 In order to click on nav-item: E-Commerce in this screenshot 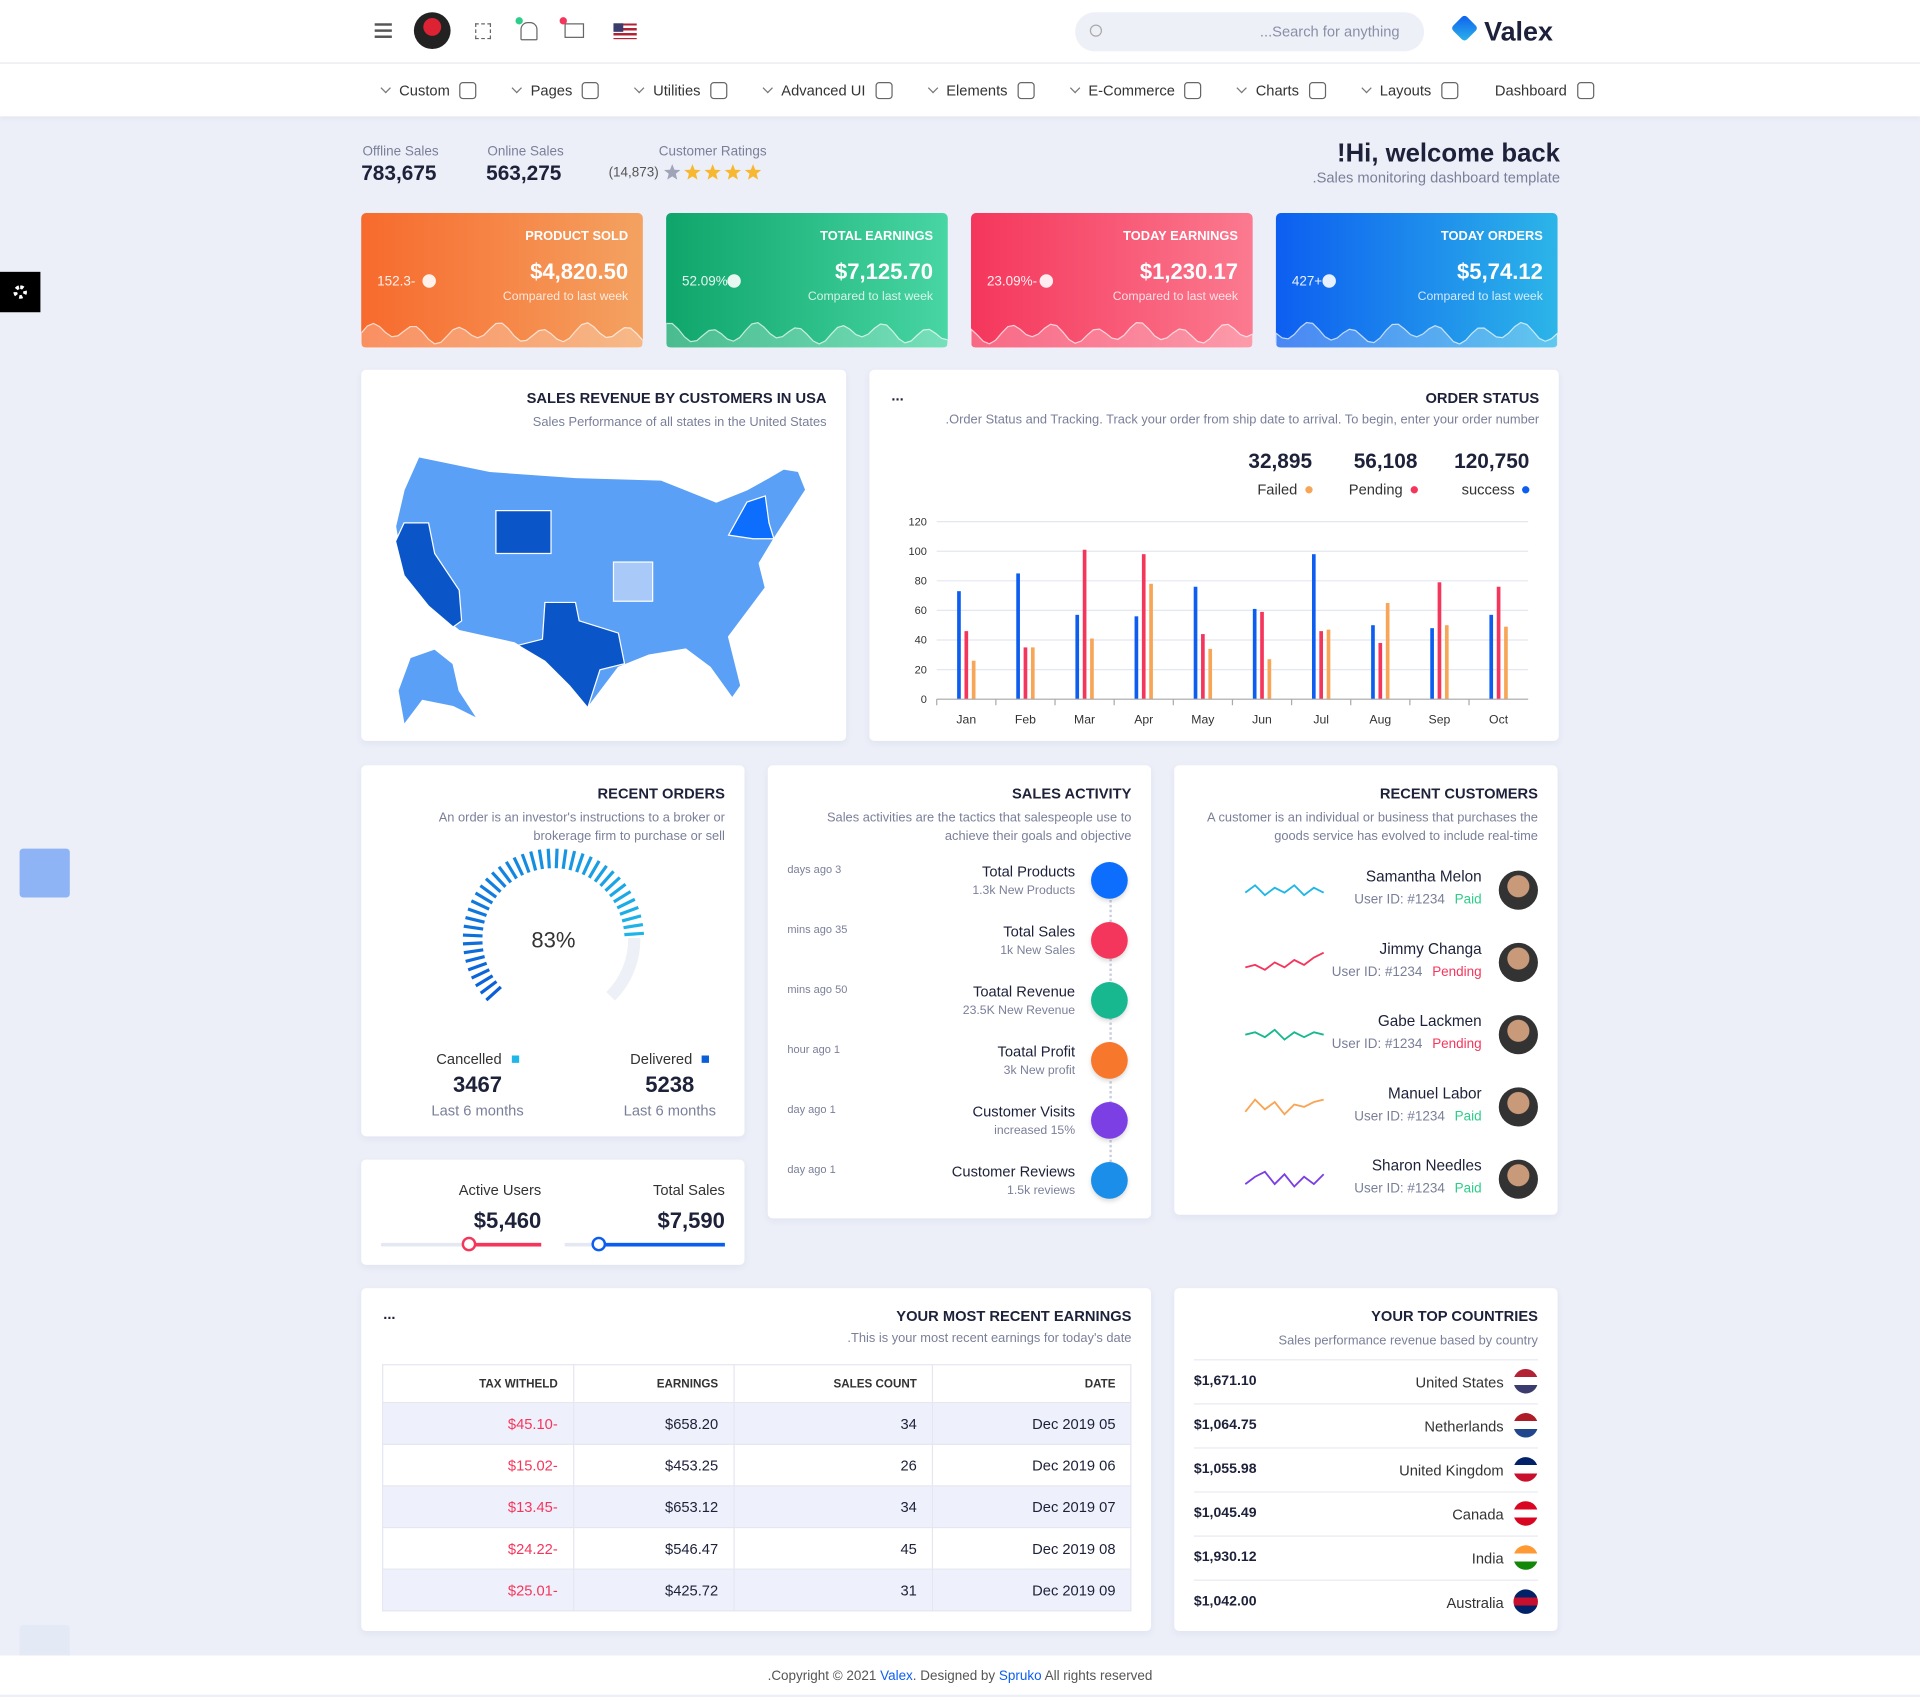, I will do `click(1135, 90)`.